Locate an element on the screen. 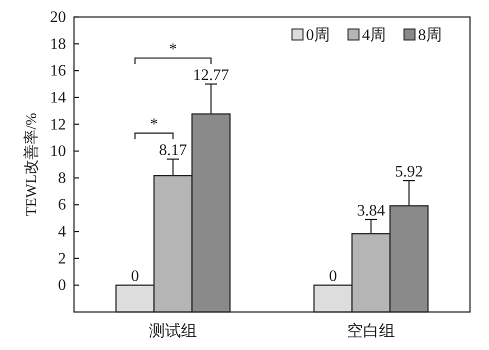  x-tick-label: 空白组 is located at coordinates (371, 331).